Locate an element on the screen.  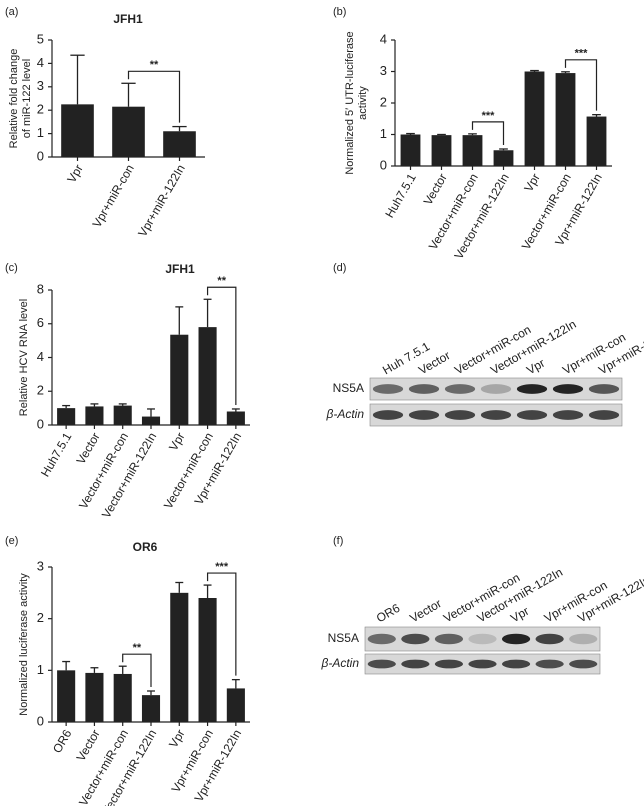
panel-label: (e) is located at coordinates (11, 541).